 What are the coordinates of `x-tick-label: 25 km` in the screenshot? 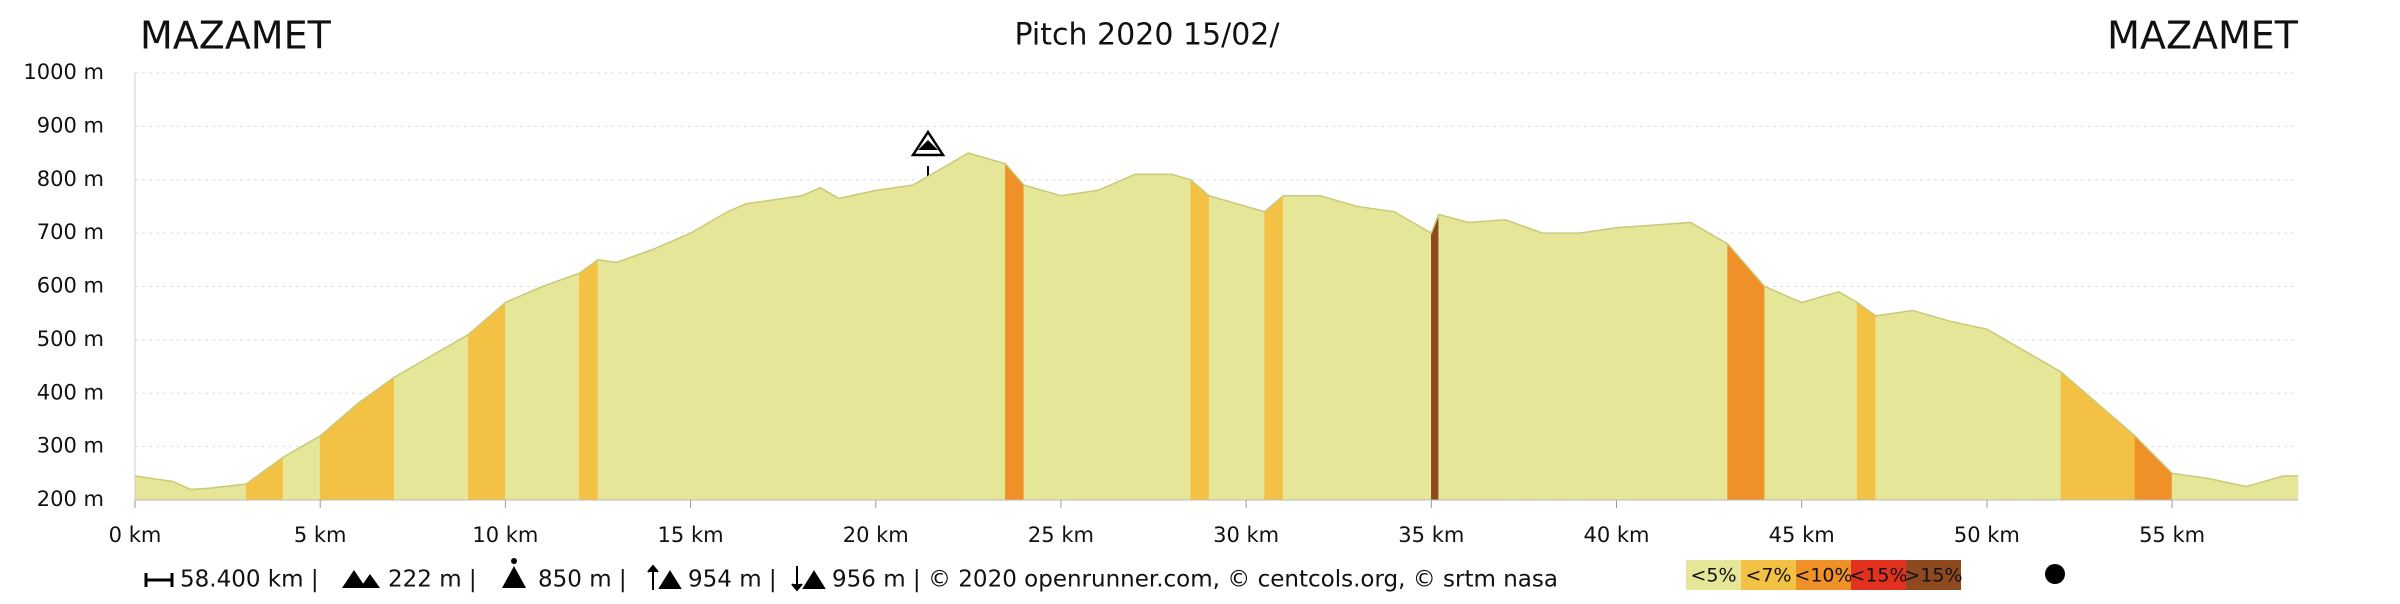 It's located at (1061, 535).